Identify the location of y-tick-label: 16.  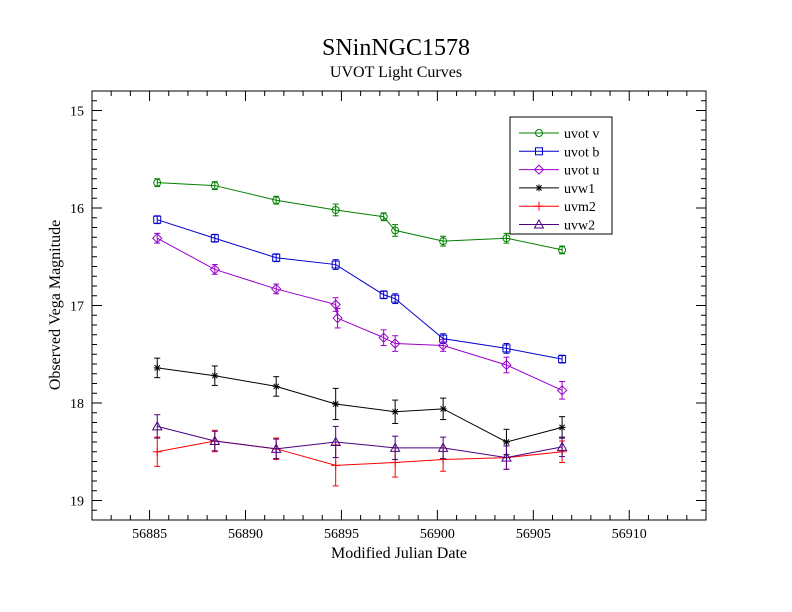
(77, 209).